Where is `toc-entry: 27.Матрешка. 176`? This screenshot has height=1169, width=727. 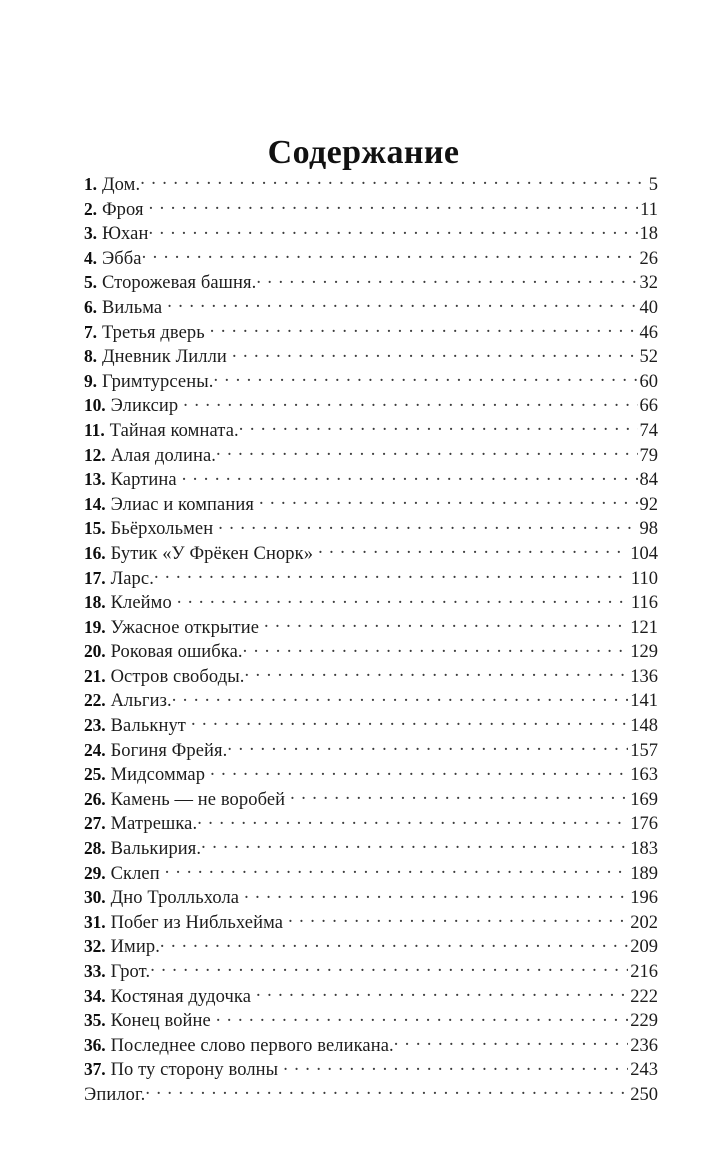 toc-entry: 27.Матрешка. 176 is located at coordinates (371, 823).